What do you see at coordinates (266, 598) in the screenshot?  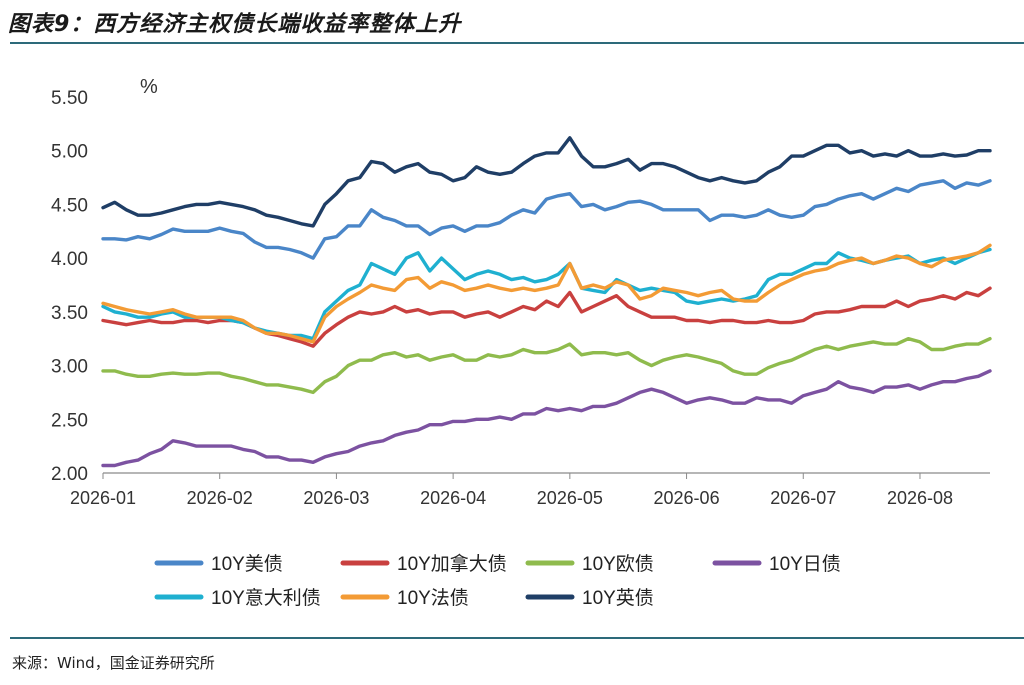 I see `legend-label: 10Y意大利债` at bounding box center [266, 598].